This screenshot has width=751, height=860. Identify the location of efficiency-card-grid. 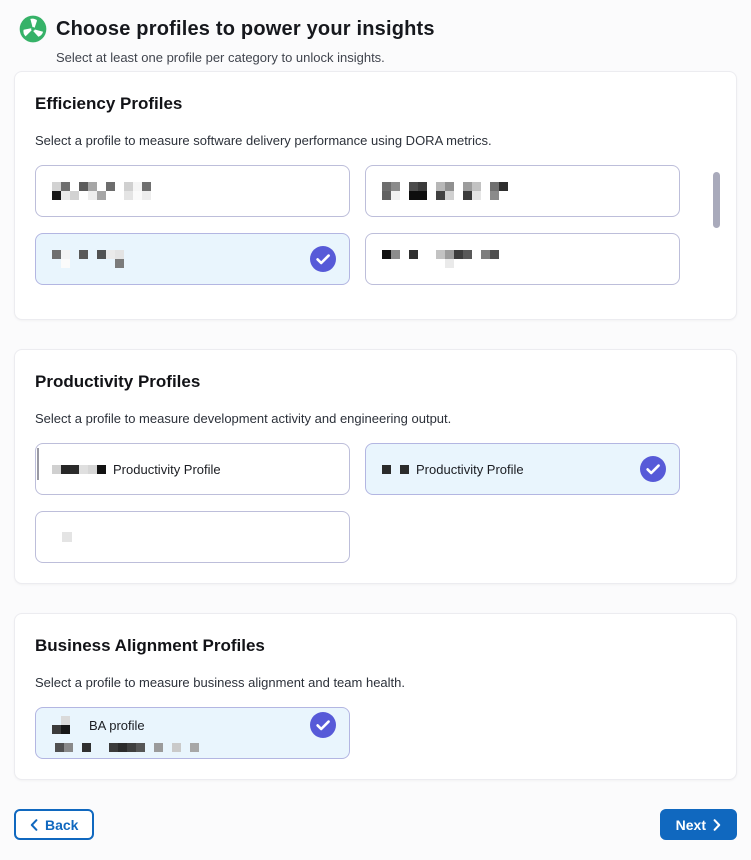
(375, 225).